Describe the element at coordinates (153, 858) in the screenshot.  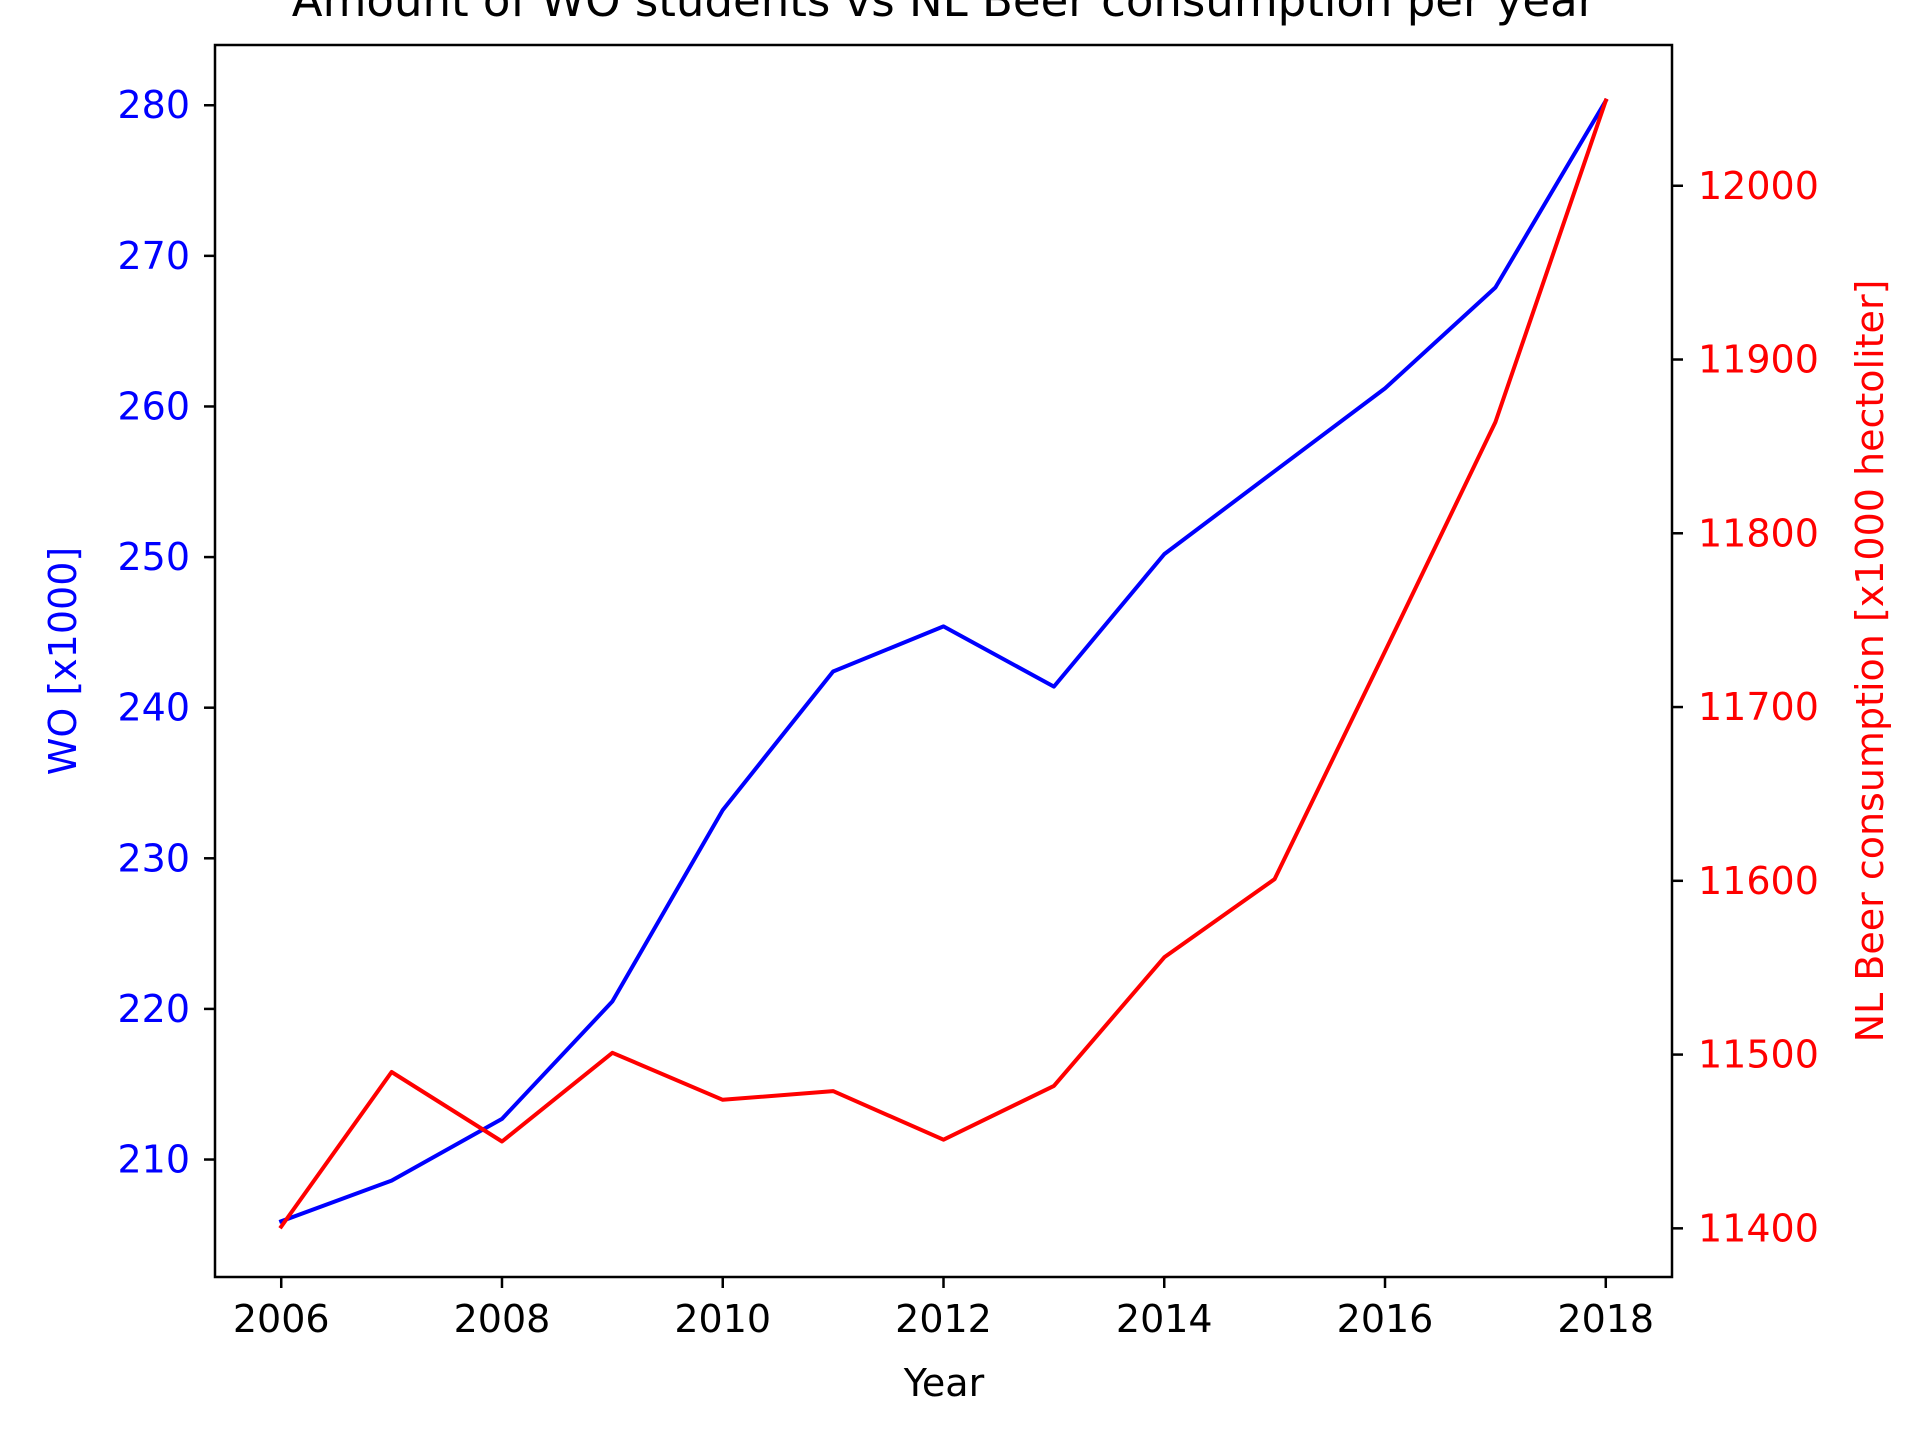
I see `y-left-tick-label: 230` at that location.